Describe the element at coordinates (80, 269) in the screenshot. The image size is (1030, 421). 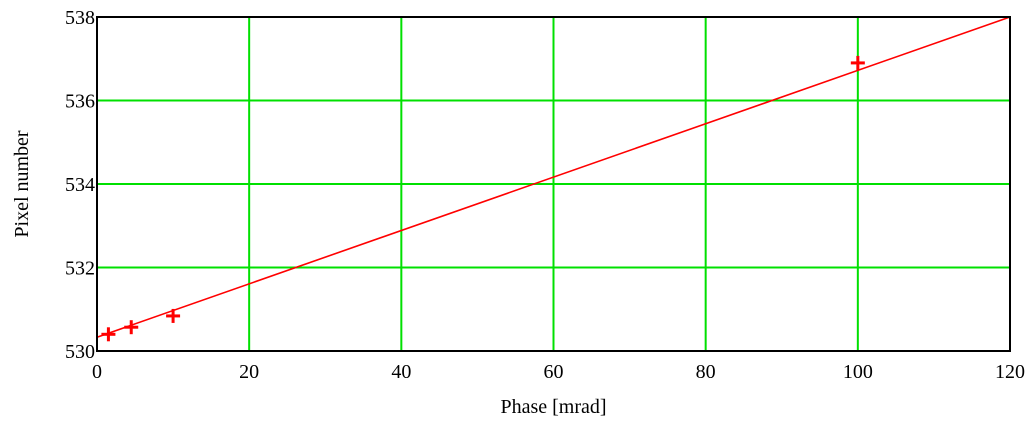
I see `y-tick-label: 532` at that location.